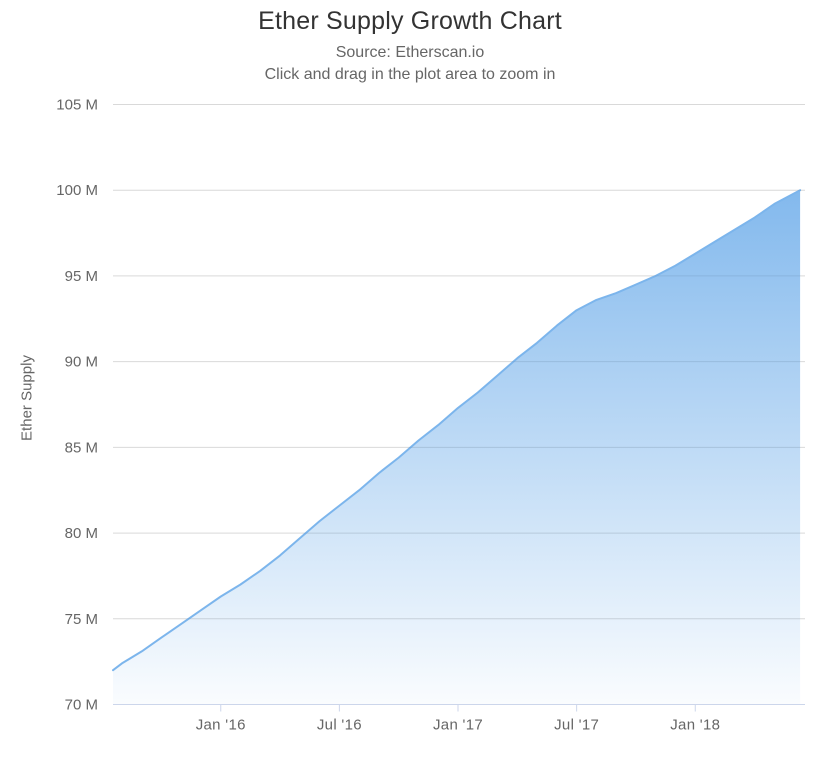 This screenshot has height=757, width=820. I want to click on y-axis-tick-label: 90 M, so click(81, 362).